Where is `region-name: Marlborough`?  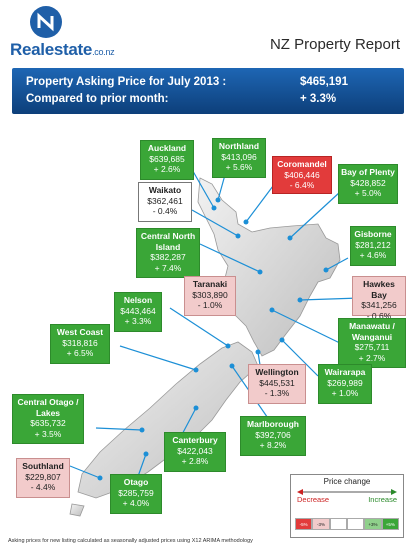
region-name: Marlborough is located at coordinates (273, 424).